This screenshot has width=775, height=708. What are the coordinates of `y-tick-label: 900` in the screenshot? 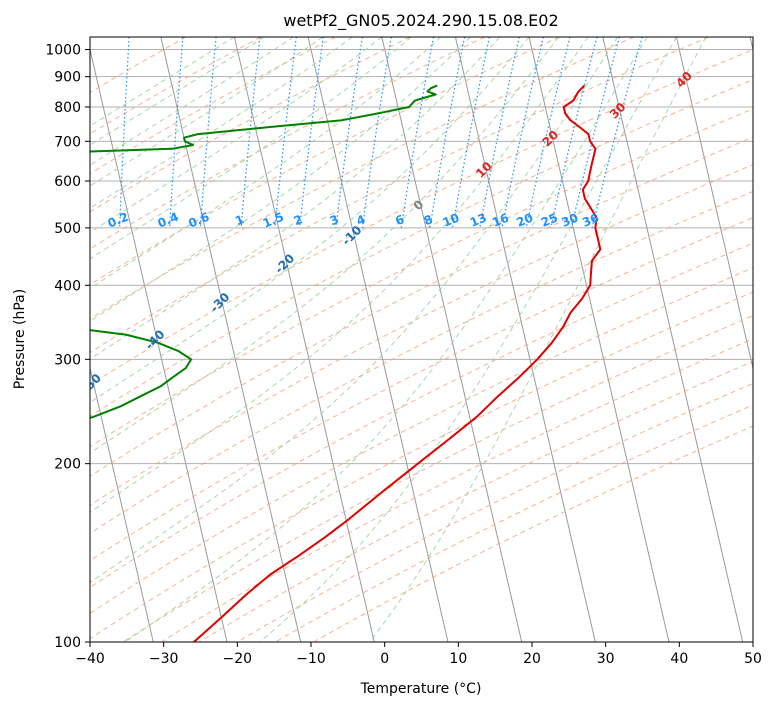 It's located at (67, 78).